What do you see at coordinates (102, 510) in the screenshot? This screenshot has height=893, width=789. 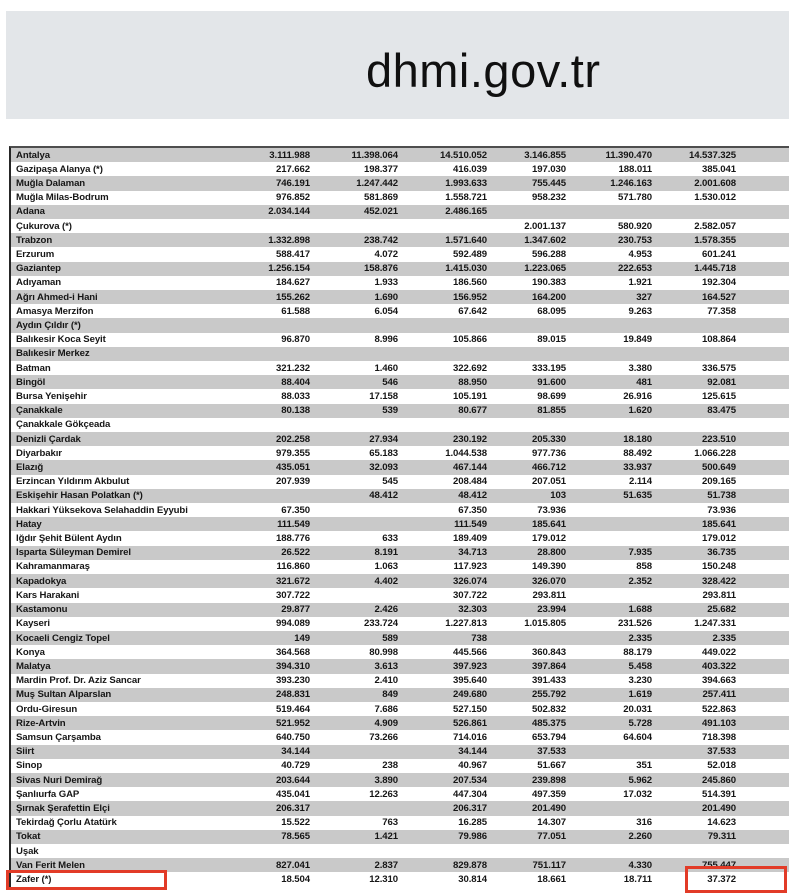 I see `airport-name: Hakkari Yüksekova Selahaddin Eyyubi` at bounding box center [102, 510].